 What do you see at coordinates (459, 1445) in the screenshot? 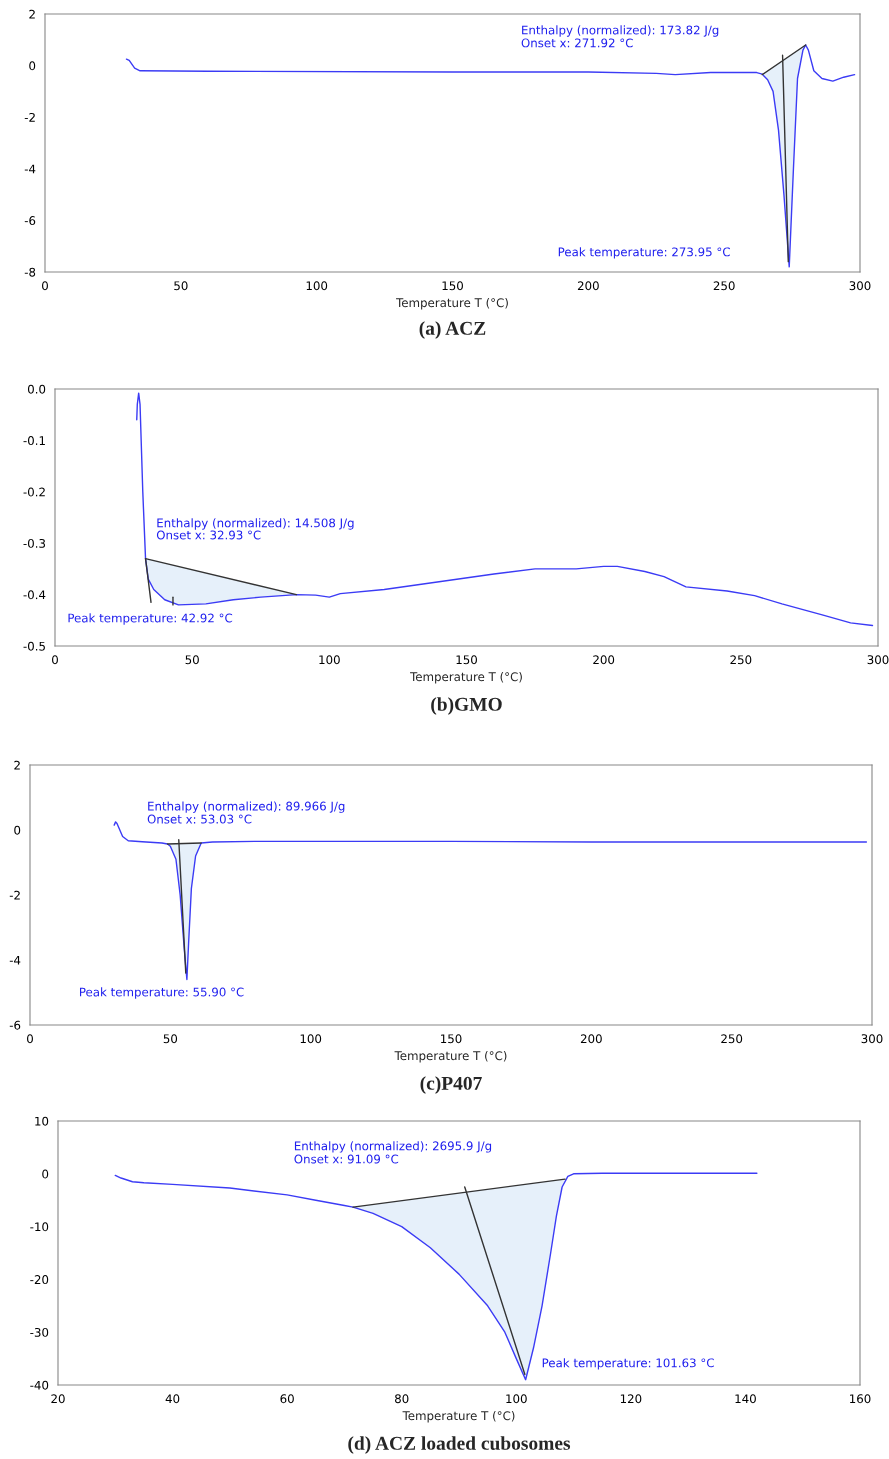
I see `text: (d) ACZ loaded cubosomes` at bounding box center [459, 1445].